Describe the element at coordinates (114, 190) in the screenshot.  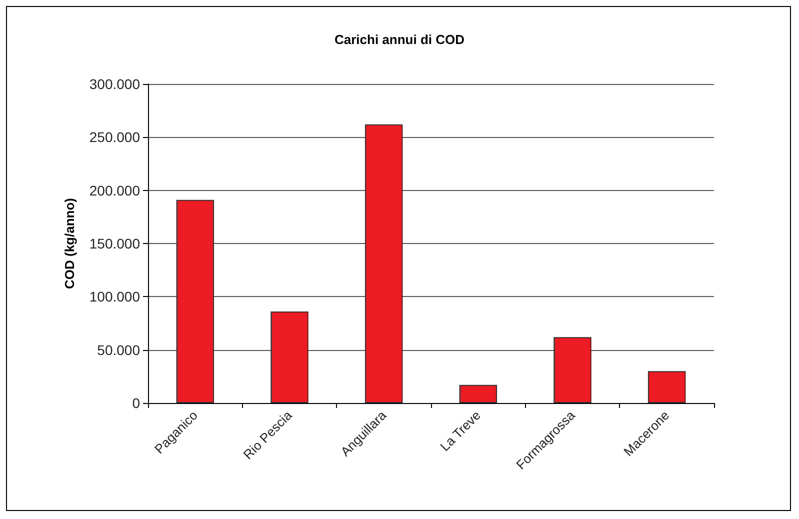
I see `y-tick-label: 200.000` at that location.